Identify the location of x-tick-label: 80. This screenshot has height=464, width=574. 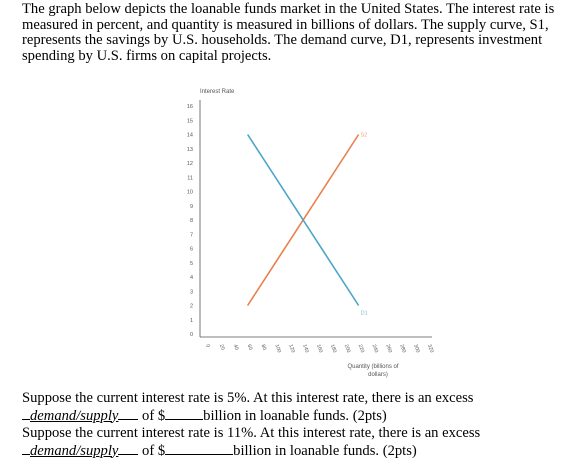
(264, 347).